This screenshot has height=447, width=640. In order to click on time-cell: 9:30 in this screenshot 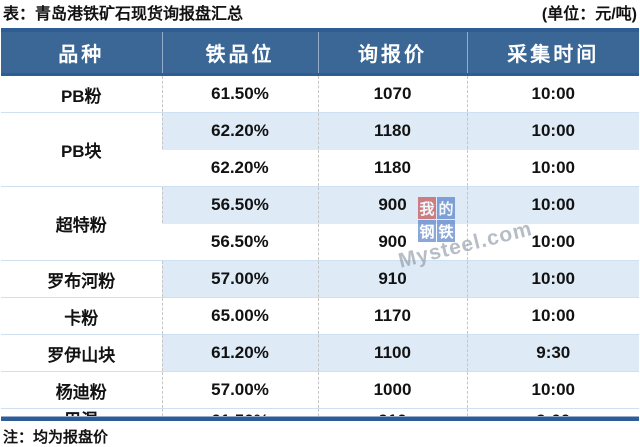, I will do `click(552, 353)`.